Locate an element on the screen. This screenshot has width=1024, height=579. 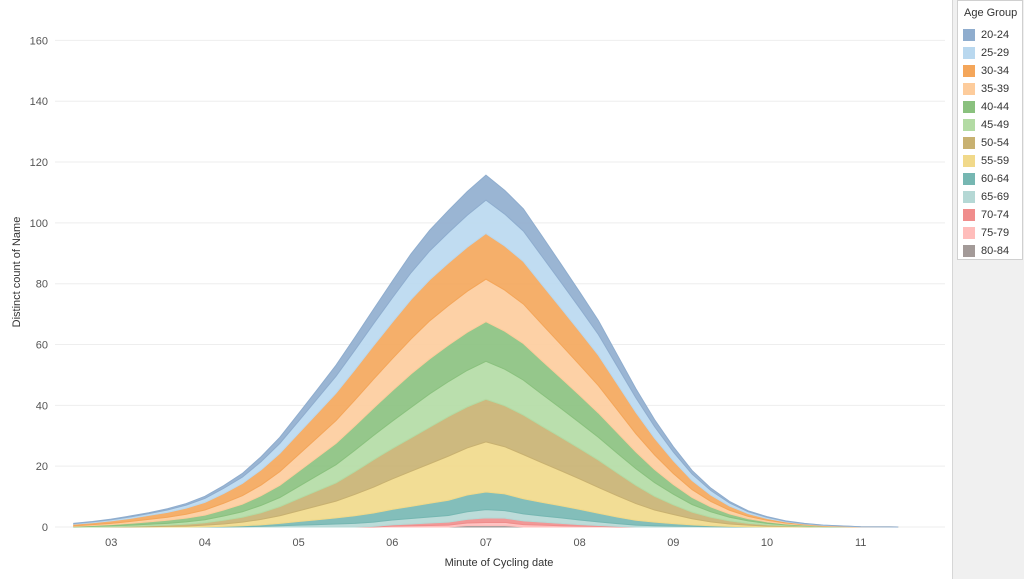
y-tick-label: 40 is located at coordinates (42, 406).